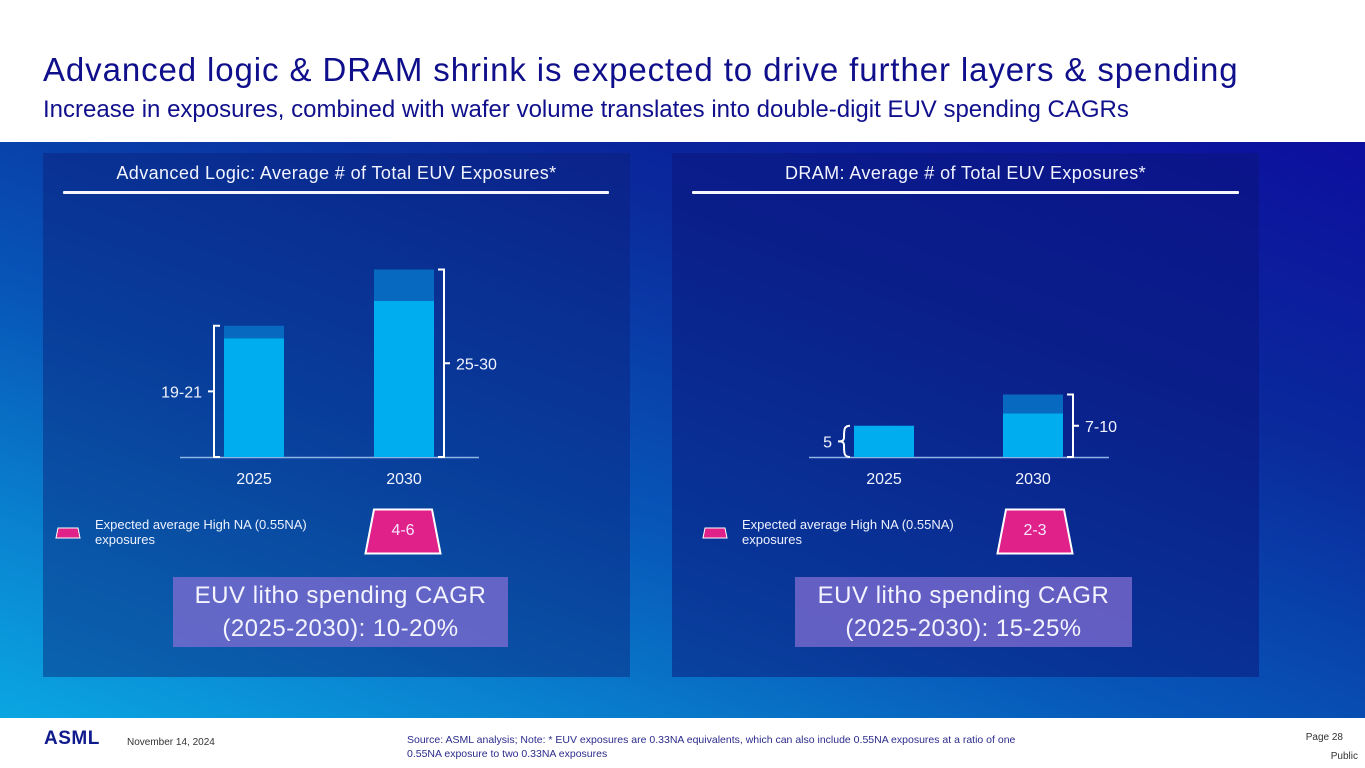  I want to click on dram-chart: 2025 5 2030 7-10, so click(963, 440).